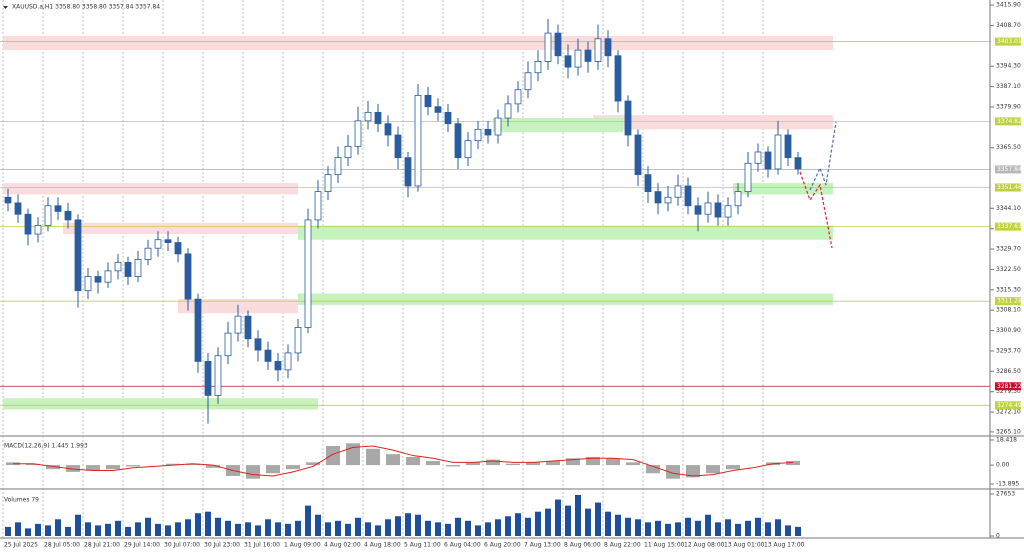  I want to click on x-tick-label: 31 Jul 16:00, so click(262, 545).